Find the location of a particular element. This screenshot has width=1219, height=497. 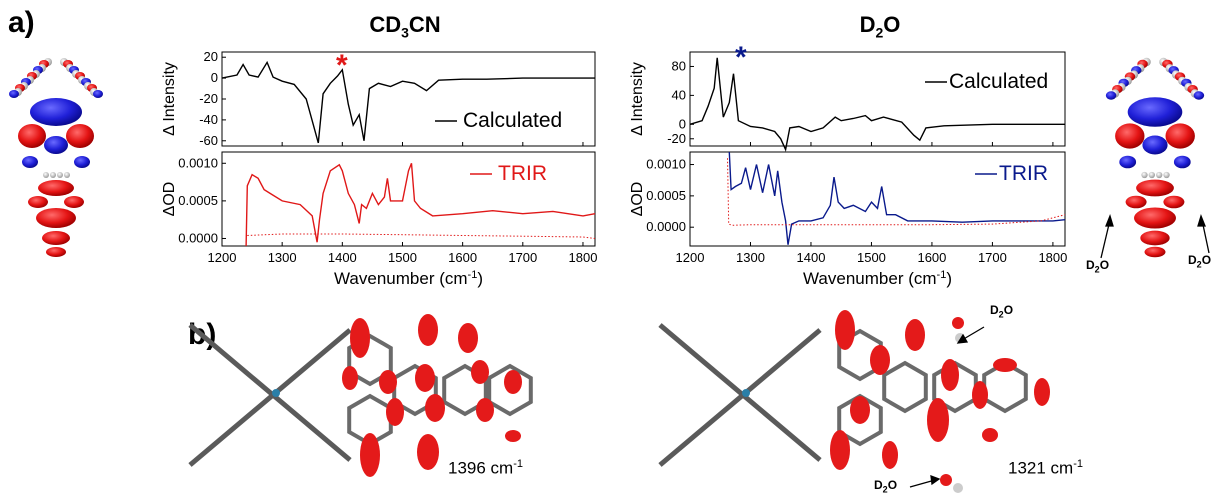

water-label-b-bottom: D2O is located at coordinates (885, 486).